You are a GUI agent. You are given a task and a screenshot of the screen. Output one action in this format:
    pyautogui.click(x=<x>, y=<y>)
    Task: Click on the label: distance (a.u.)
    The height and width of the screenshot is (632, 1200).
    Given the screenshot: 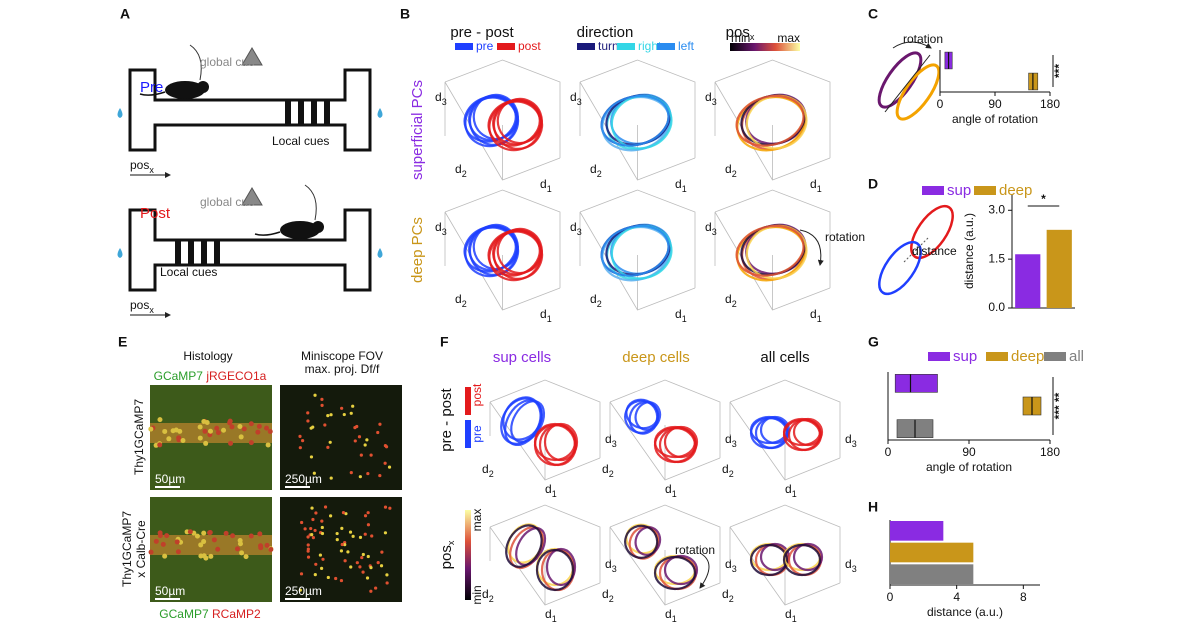 What is the action you would take?
    pyautogui.click(x=965, y=612)
    